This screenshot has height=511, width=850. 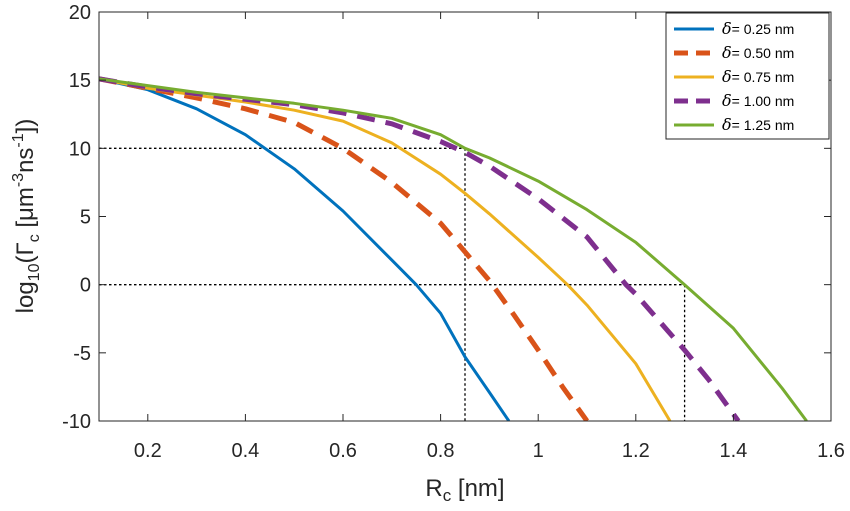 What do you see at coordinates (733, 451) in the screenshot?
I see `x-tick-label: 1.4` at bounding box center [733, 451].